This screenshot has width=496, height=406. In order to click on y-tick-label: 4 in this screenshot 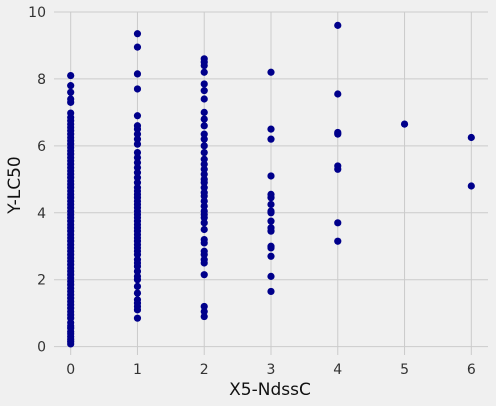, I will do `click(41, 214)`.